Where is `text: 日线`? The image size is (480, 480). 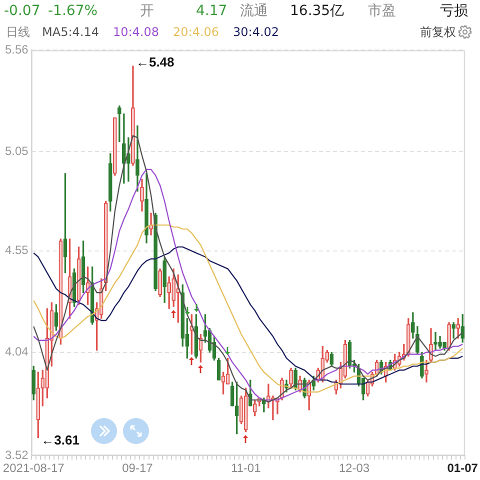
text: 日线 is located at coordinates (18, 32).